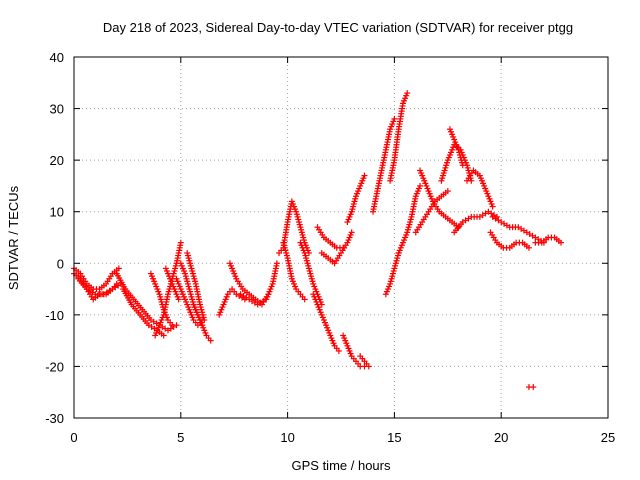  I want to click on x-tick-label: 20, so click(501, 437).